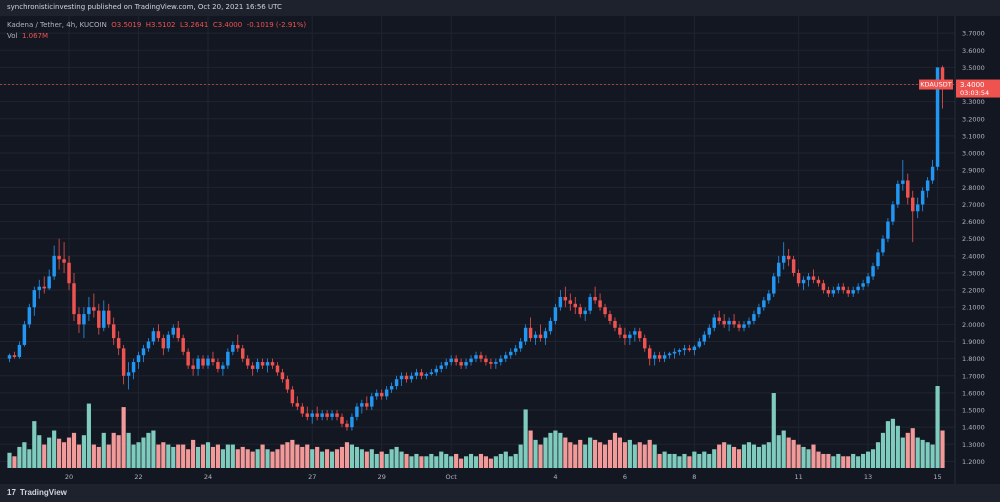  Describe the element at coordinates (935, 85) in the screenshot. I see `symbol-badge-label: KDAUSDT` at that location.